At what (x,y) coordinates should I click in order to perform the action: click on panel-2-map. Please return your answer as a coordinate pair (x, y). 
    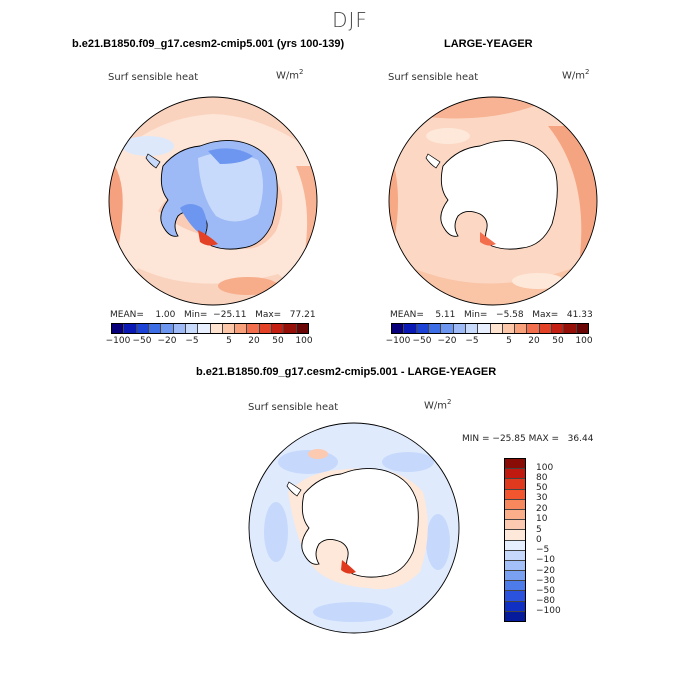
    Looking at the image, I should click on (493, 201).